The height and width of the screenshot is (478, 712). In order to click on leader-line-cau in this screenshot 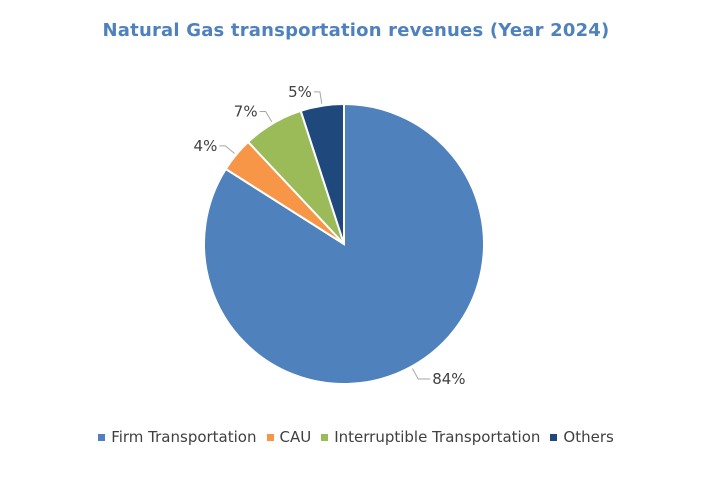, I will do `click(227, 149)`.